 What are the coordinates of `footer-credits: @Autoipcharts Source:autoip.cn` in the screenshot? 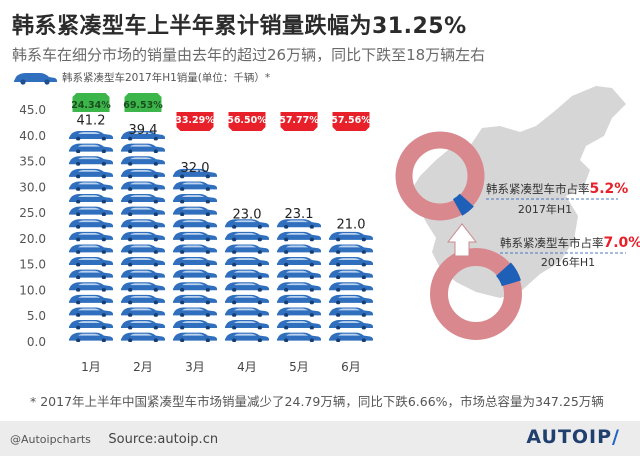 It's located at (114, 439).